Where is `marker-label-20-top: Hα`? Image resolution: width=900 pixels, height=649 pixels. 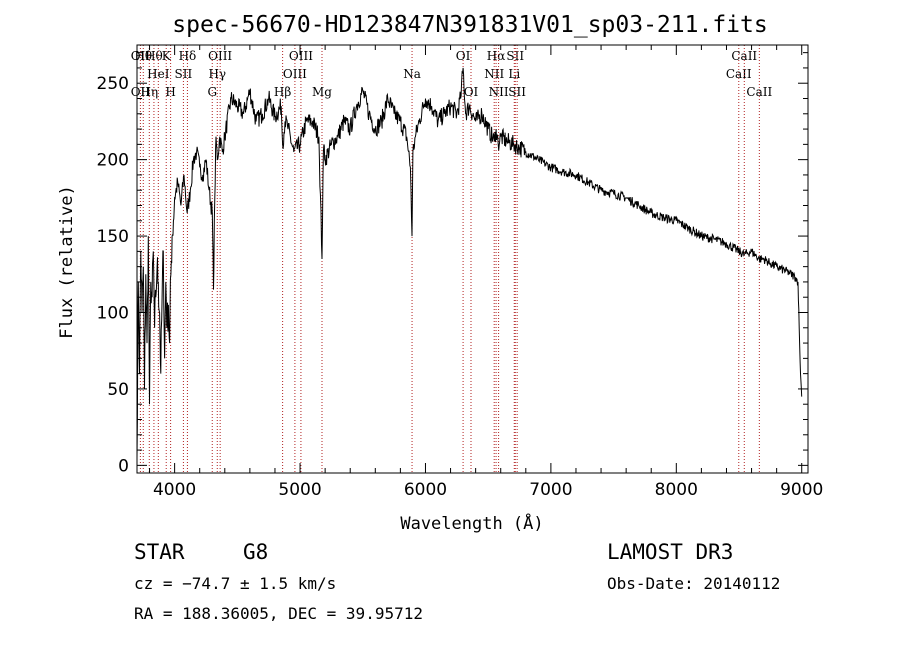
marker-label-20-top: Hα is located at coordinates (496, 56).